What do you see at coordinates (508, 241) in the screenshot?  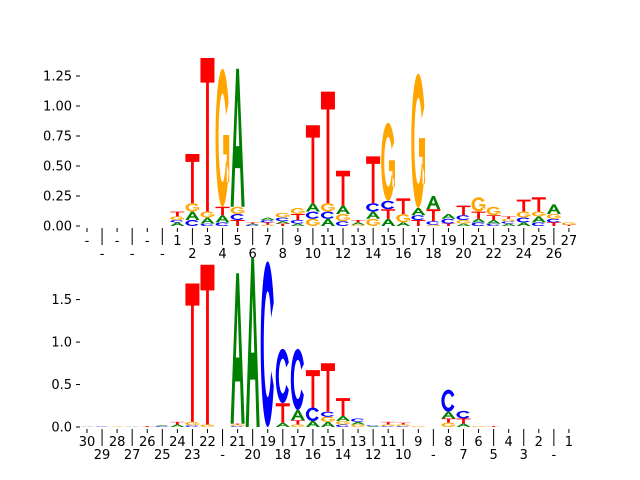 I see `x-tick-label: 23` at bounding box center [508, 241].